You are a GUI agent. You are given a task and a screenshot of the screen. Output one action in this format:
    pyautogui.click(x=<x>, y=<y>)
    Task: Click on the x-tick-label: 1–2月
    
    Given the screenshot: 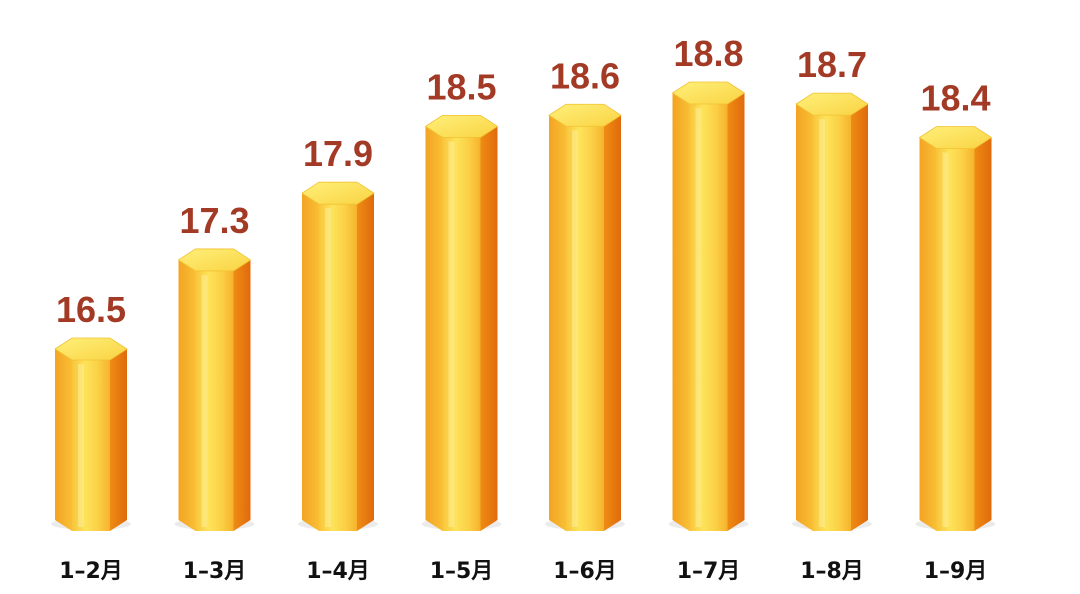 What is the action you would take?
    pyautogui.click(x=91, y=571)
    